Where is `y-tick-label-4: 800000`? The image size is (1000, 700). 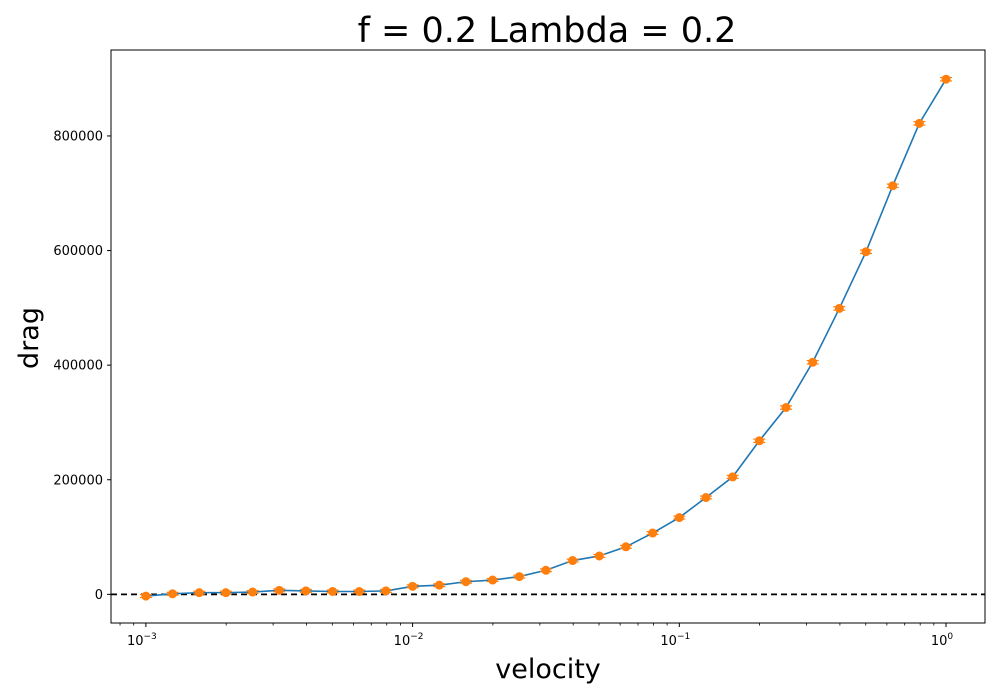 y-tick-label-4: 800000 is located at coordinates (78, 136).